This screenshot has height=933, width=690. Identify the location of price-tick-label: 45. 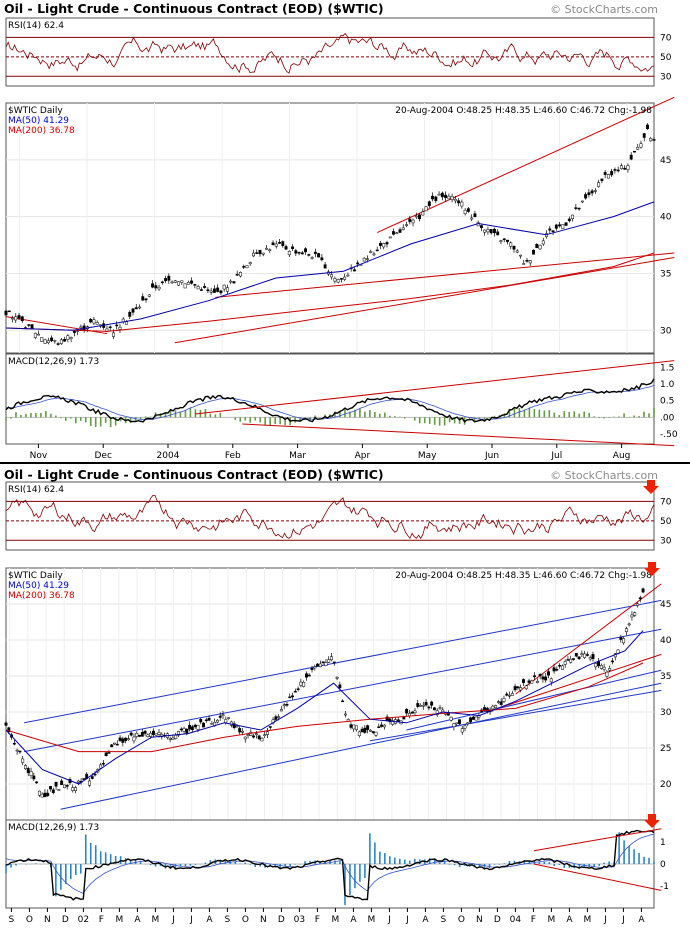
(665, 605).